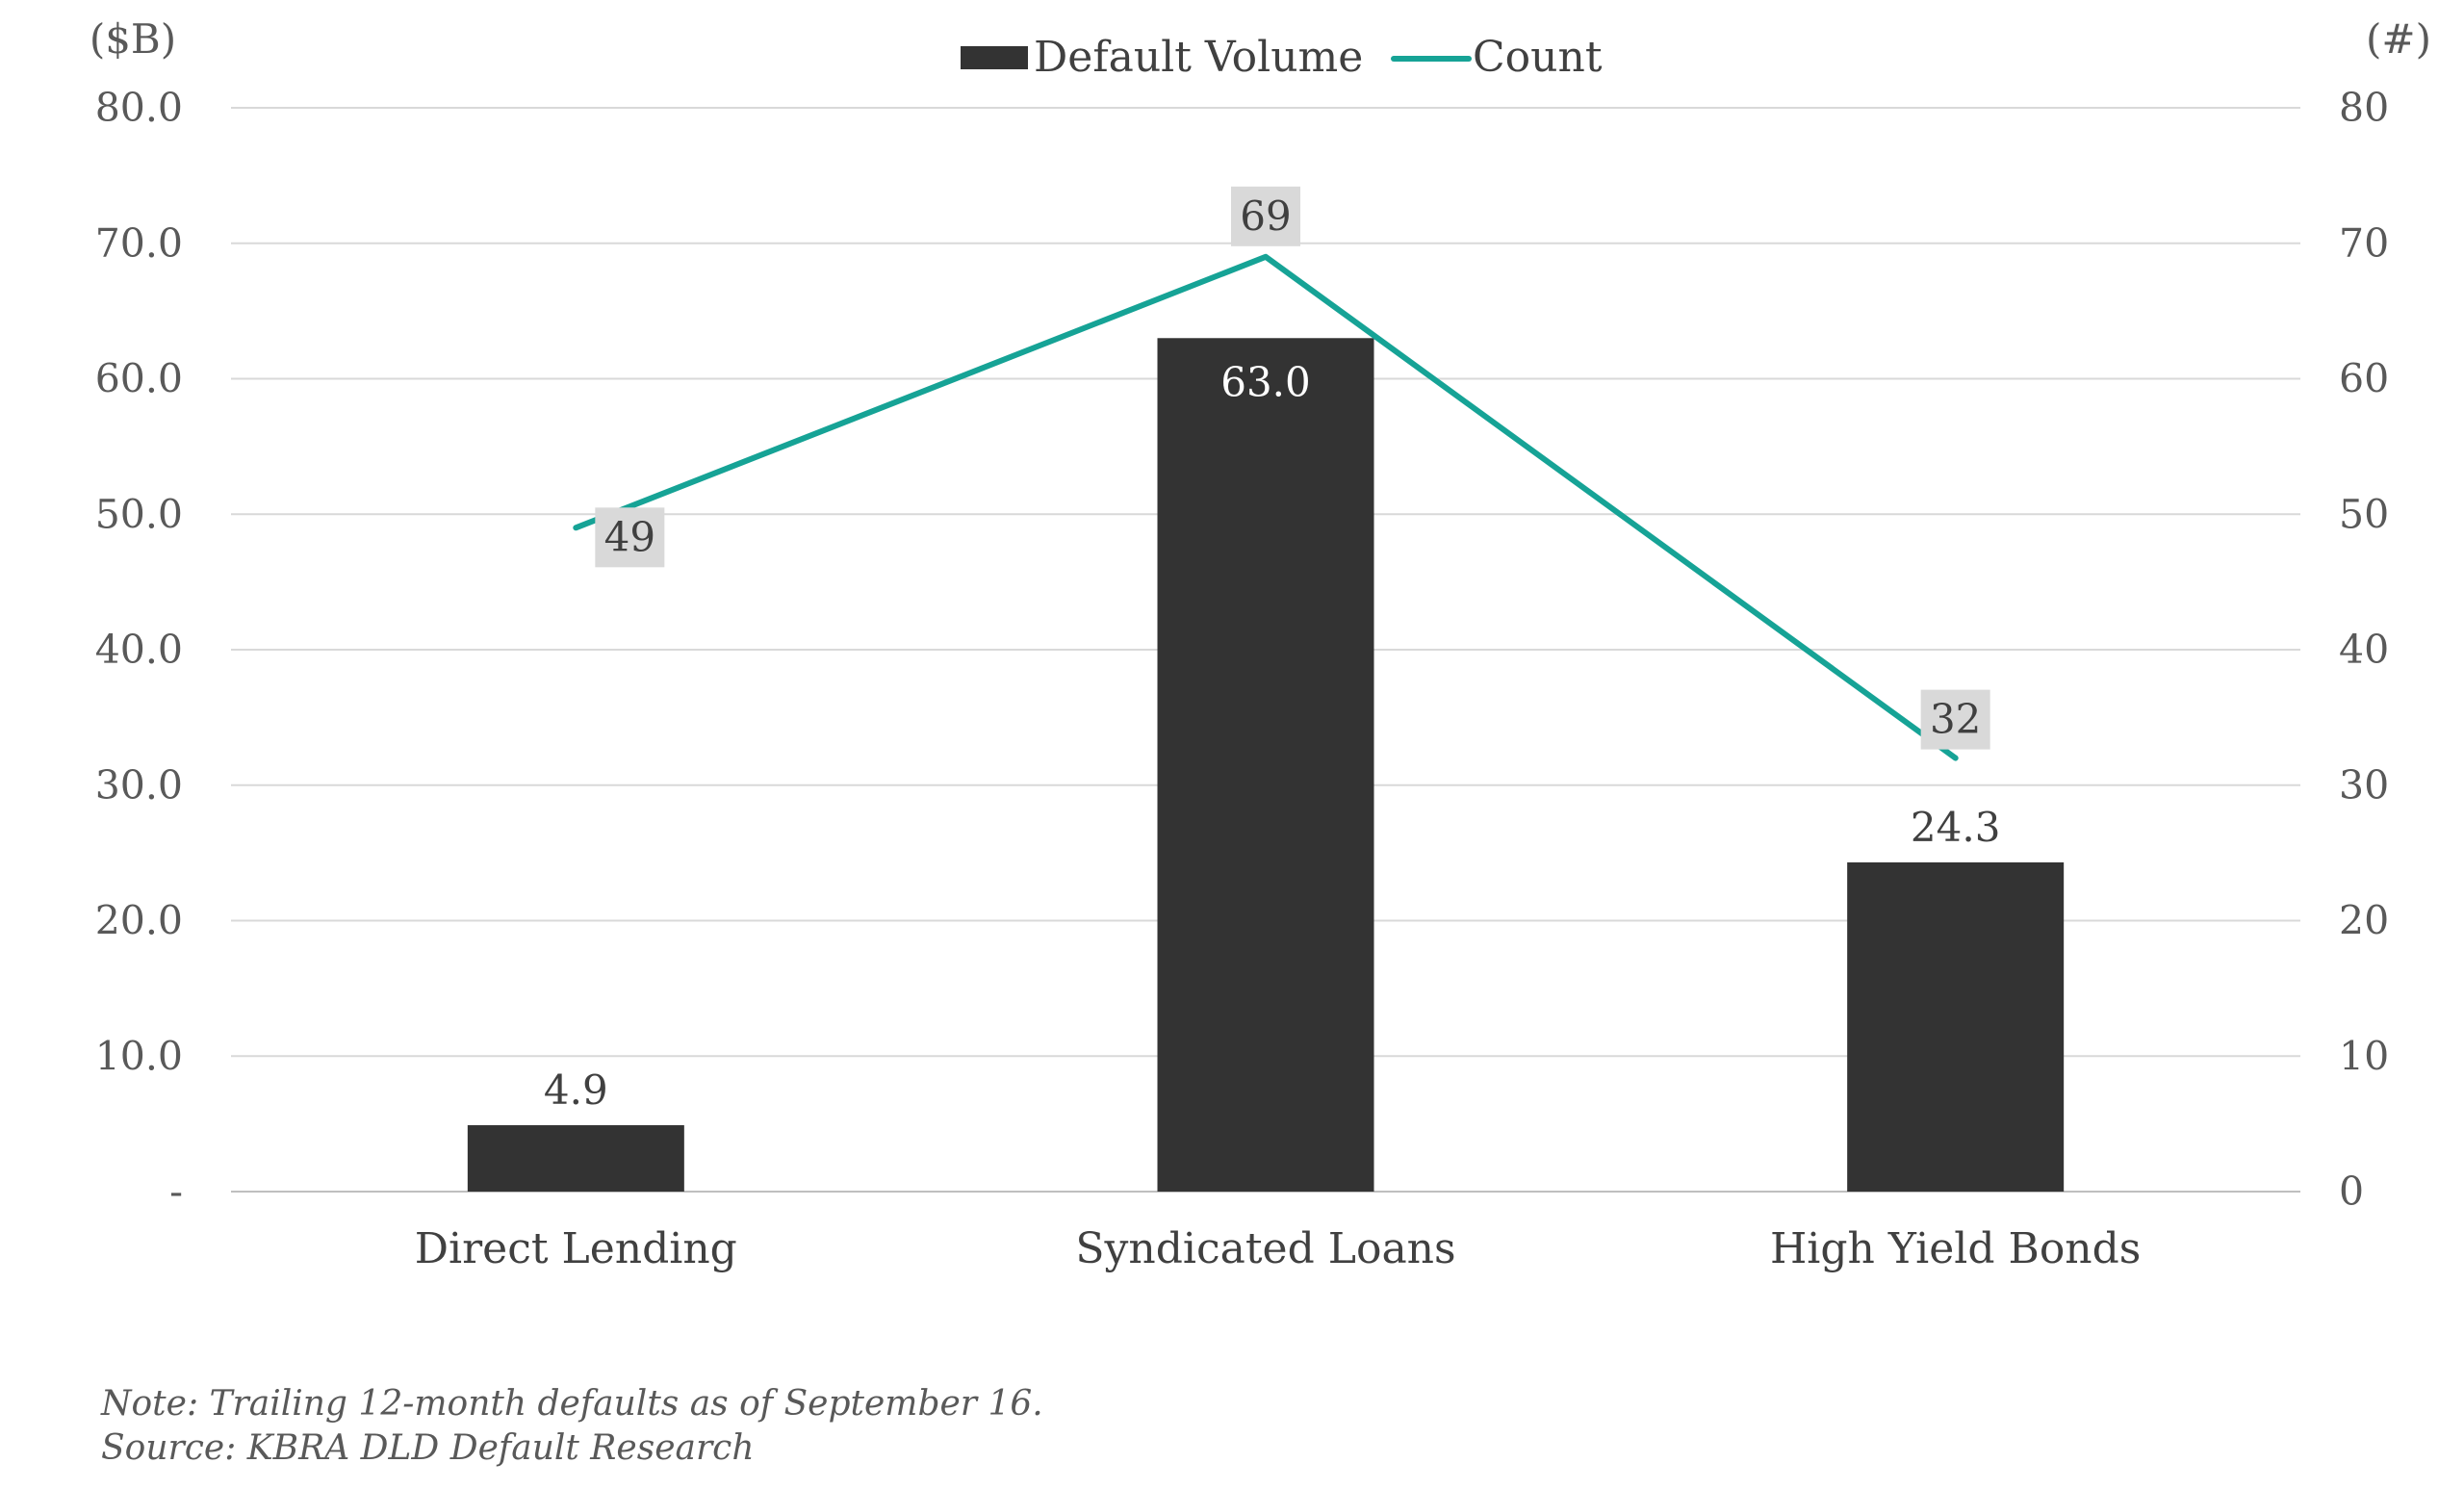  I want to click on left-axis-tick-label: 60.0, so click(139, 379).